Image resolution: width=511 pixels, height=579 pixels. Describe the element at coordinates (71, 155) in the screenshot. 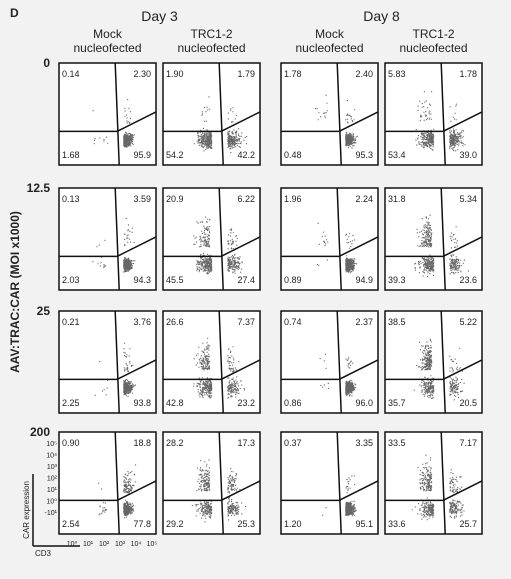

I see `quadrant-label-lower-left: 1.68` at that location.